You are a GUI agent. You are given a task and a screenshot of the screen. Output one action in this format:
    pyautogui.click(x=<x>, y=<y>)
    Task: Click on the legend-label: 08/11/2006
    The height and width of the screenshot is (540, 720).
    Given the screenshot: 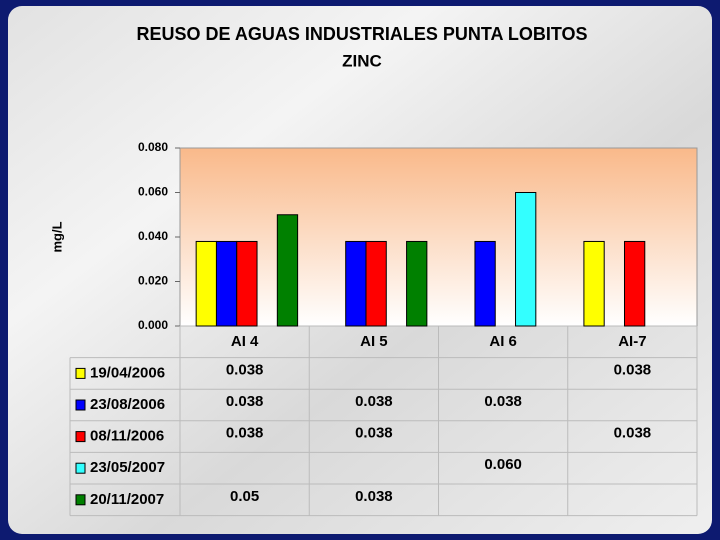 What is the action you would take?
    pyautogui.click(x=127, y=436)
    